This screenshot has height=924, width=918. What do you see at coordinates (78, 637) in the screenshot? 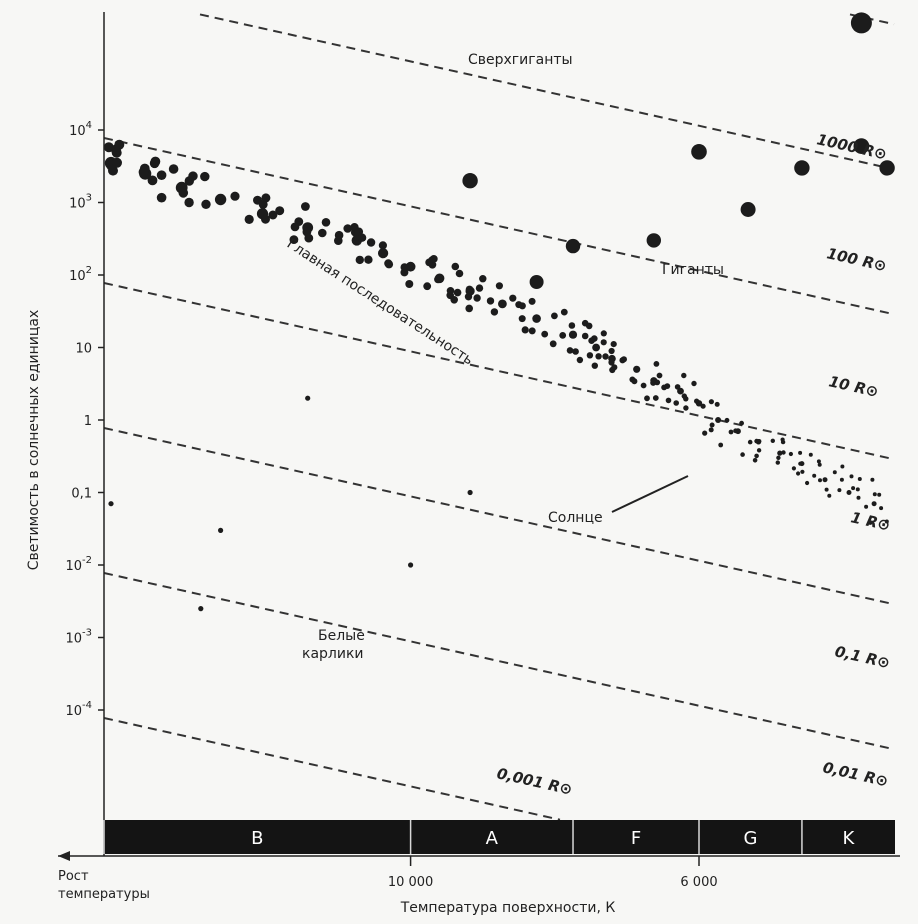
I see `y-tick-label: 10⁻³` at bounding box center [78, 637].